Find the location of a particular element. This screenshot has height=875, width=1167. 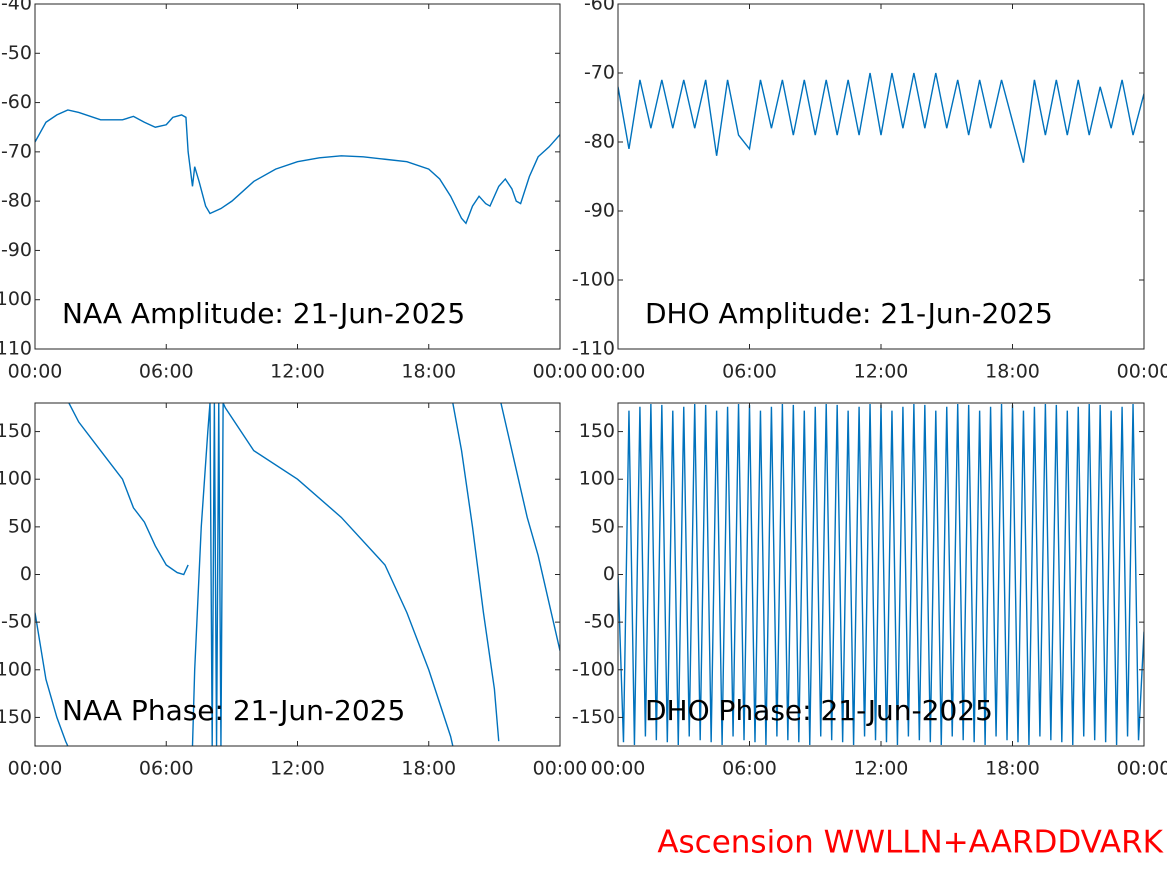

footer: Ascension WWLLN+AARDDVARK is located at coordinates (910, 843).